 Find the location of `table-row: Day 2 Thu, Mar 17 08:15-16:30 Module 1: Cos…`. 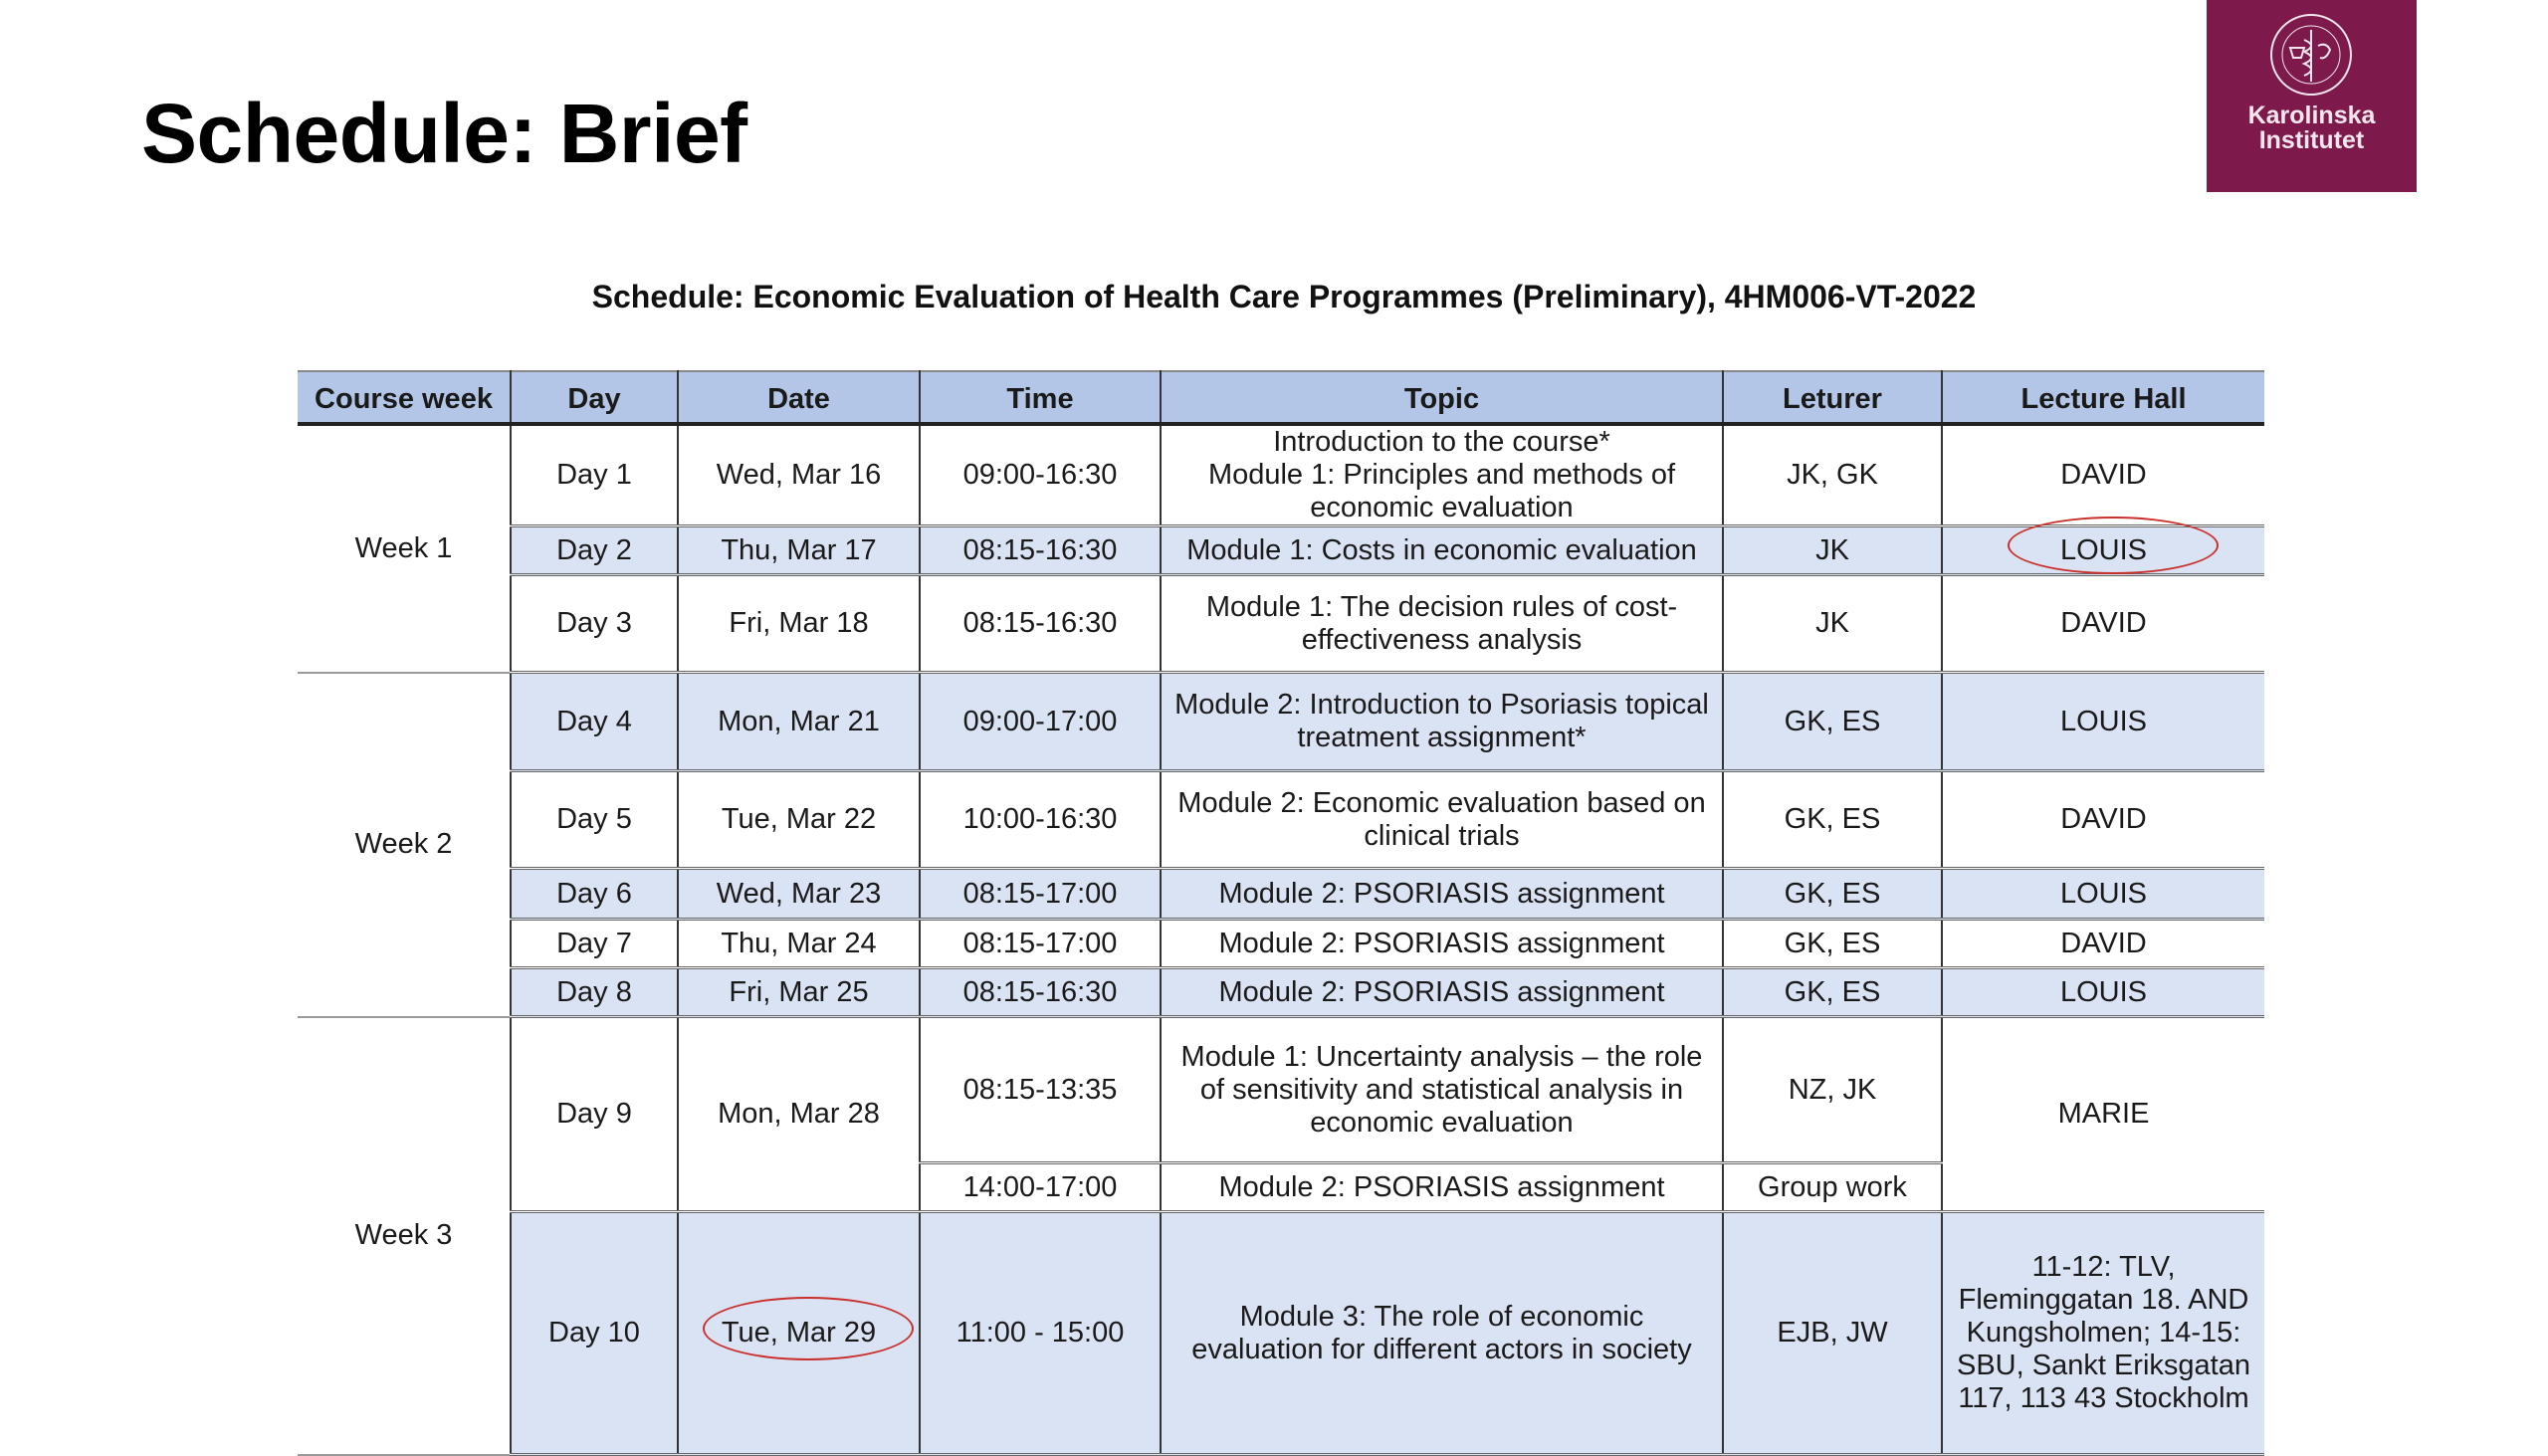

table-row: Day 2 Thu, Mar 17 08:15-16:30 Module 1: Cos… is located at coordinates (1281, 550).